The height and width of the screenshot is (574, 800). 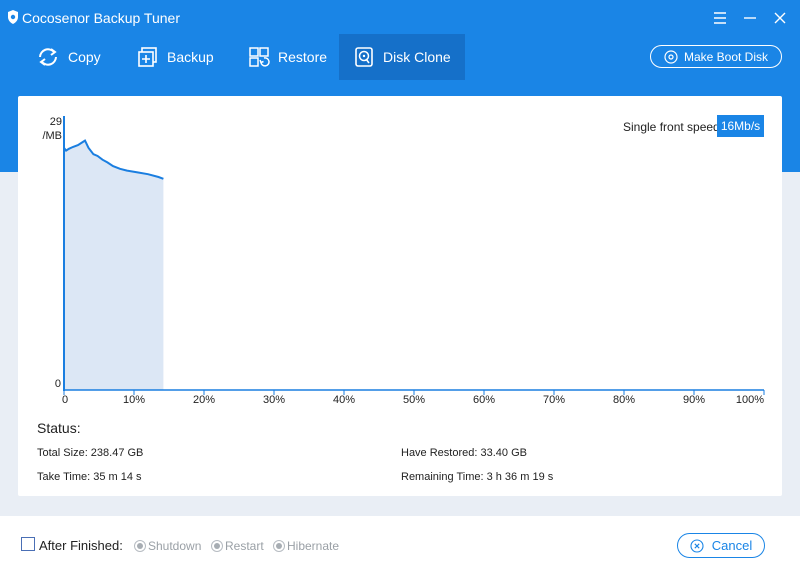 What do you see at coordinates (65, 400) in the screenshot?
I see `x-tick-label: 0` at bounding box center [65, 400].